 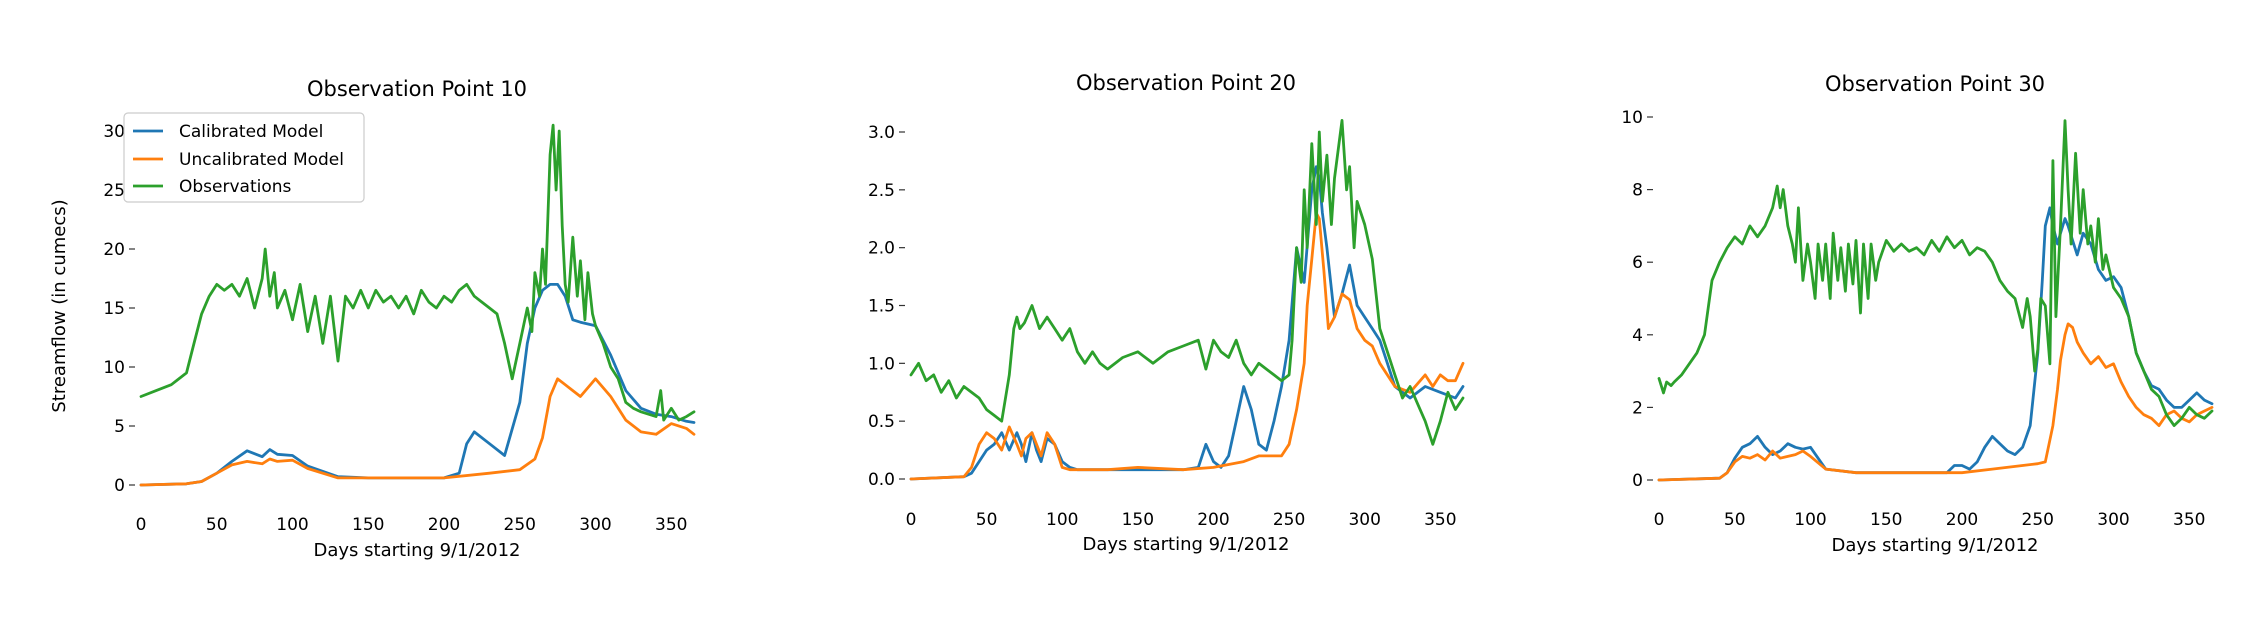 What do you see at coordinates (59, 305) in the screenshot?
I see `y-axis-label-1: Streamflow (in cumecs)` at bounding box center [59, 305].